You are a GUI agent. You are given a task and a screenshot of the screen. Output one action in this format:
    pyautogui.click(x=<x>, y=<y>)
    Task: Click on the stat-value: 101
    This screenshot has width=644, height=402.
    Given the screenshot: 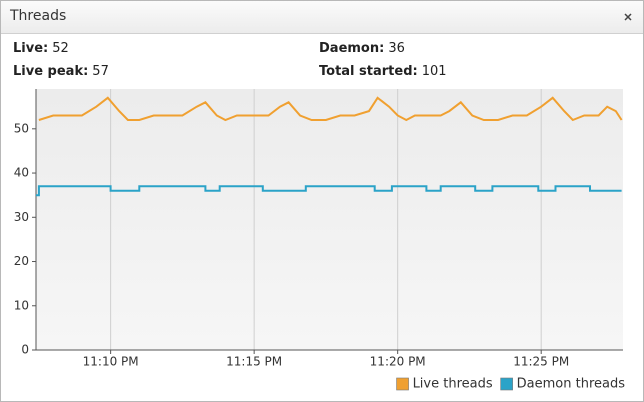 What is the action you would take?
    pyautogui.click(x=434, y=71)
    